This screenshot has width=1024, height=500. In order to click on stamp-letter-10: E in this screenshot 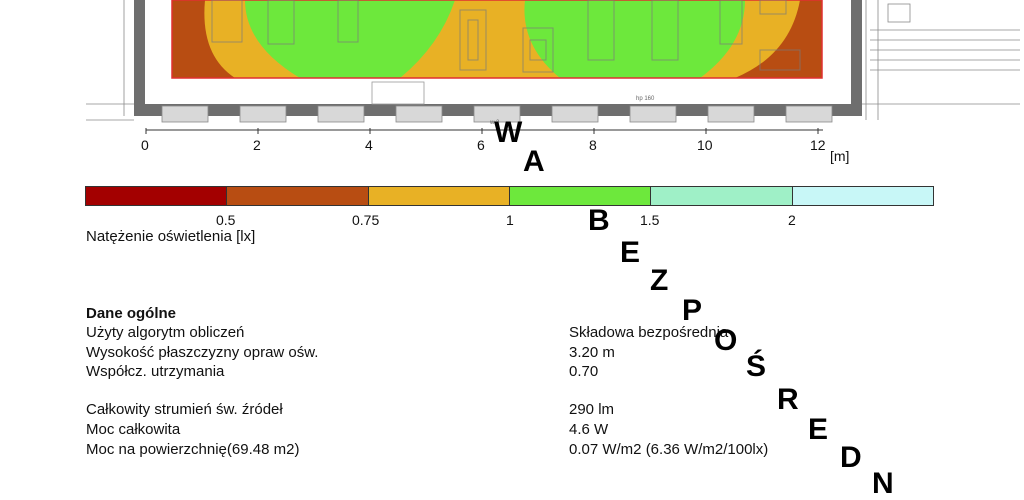, I will do `click(818, 429)`.